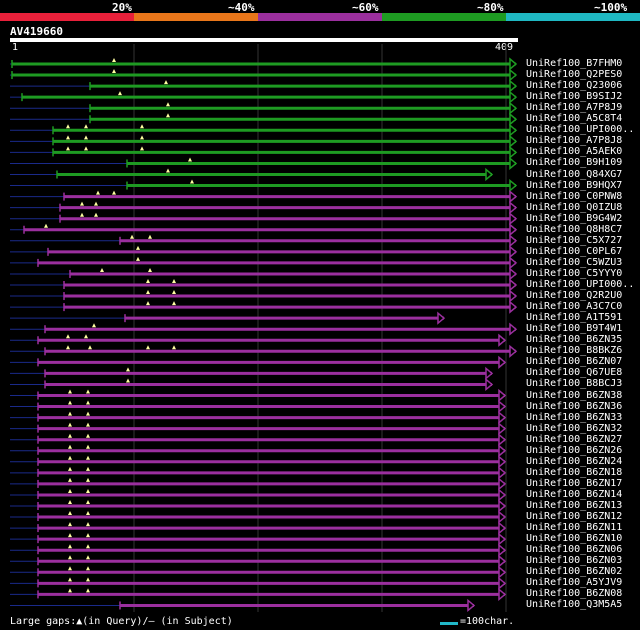 Image resolution: width=640 pixels, height=630 pixels. What do you see at coordinates (574, 86) in the screenshot?
I see `hit-label: UniRef100_Q23006` at bounding box center [574, 86].